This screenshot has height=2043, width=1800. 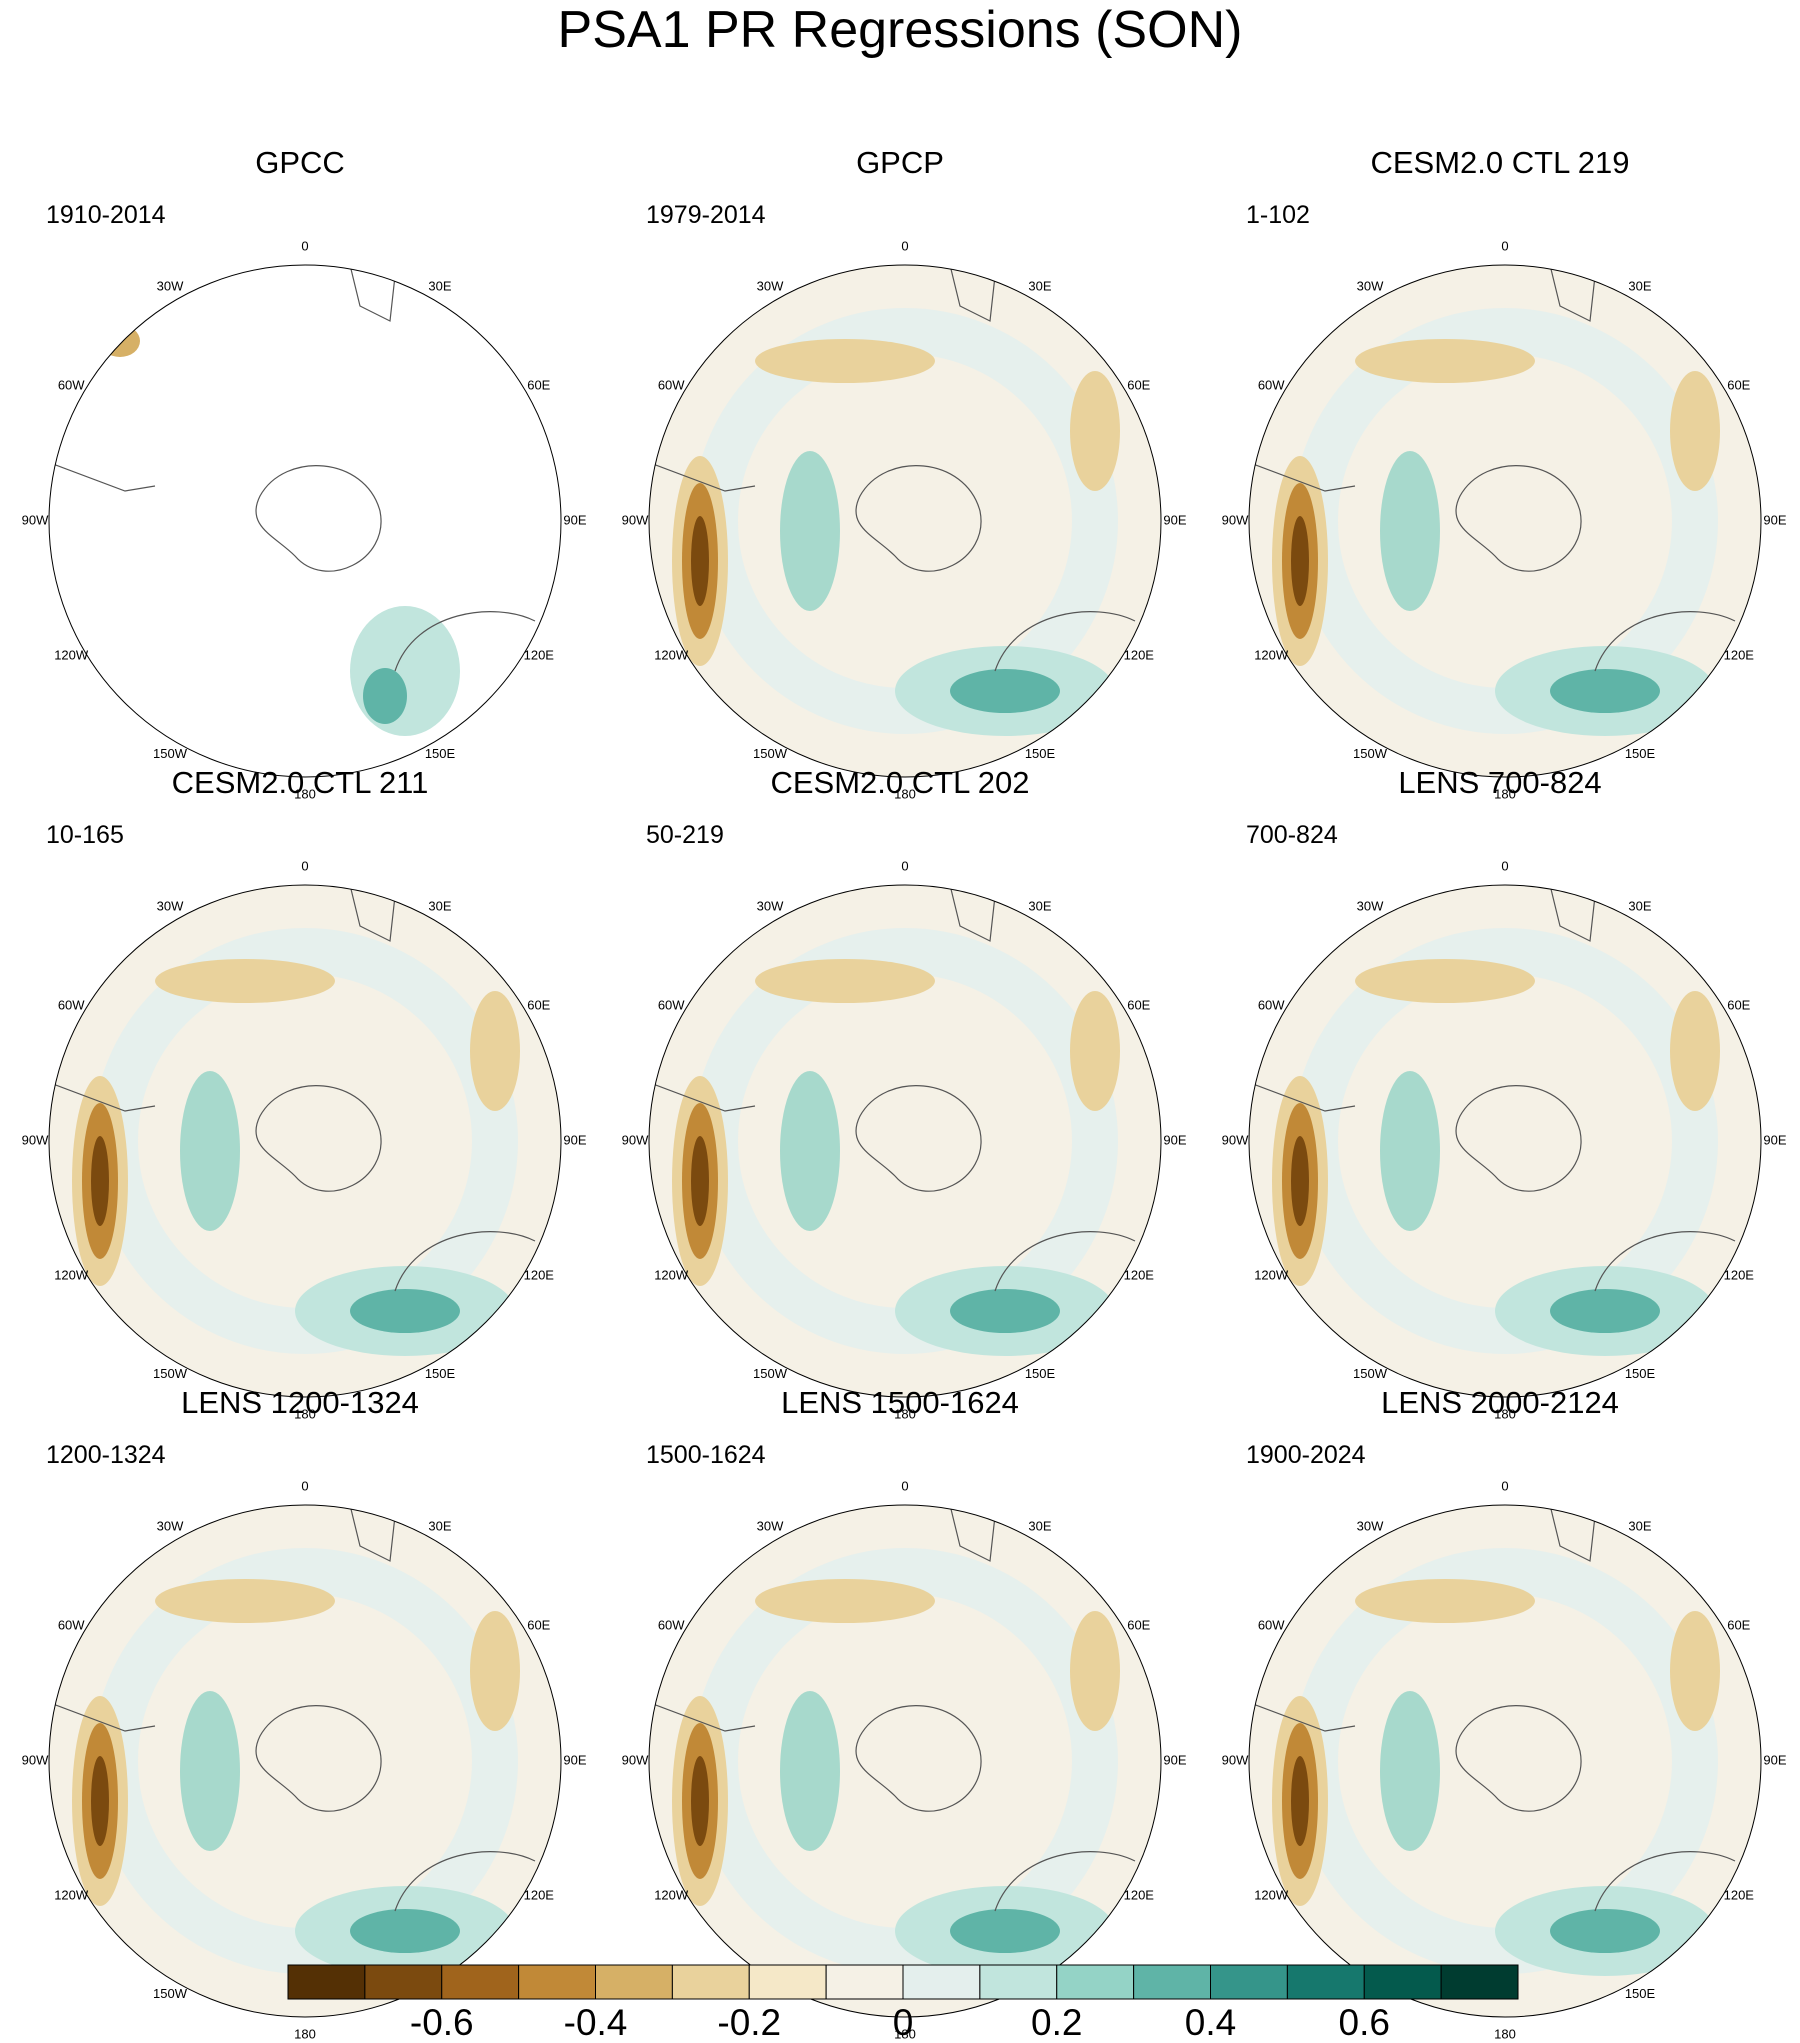 I want to click on colorbar-label: -0.4, so click(x=595, y=2022).